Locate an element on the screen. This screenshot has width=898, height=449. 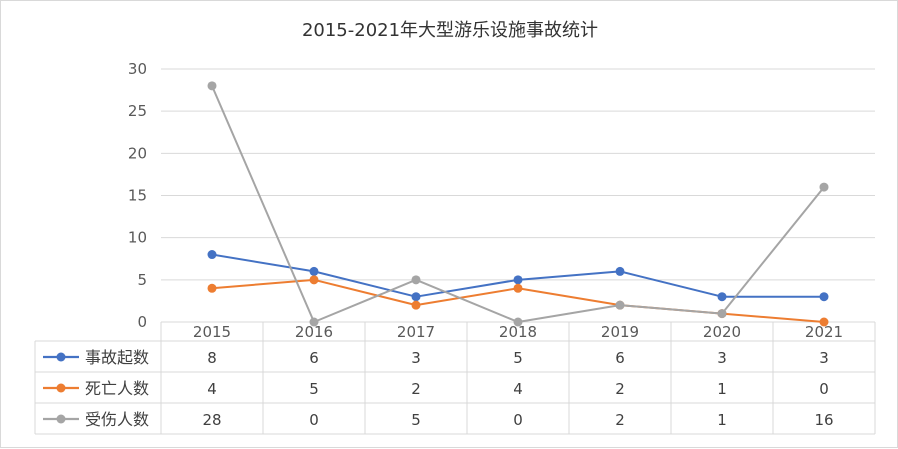
y-tick-label: 10 is located at coordinates (137, 238).